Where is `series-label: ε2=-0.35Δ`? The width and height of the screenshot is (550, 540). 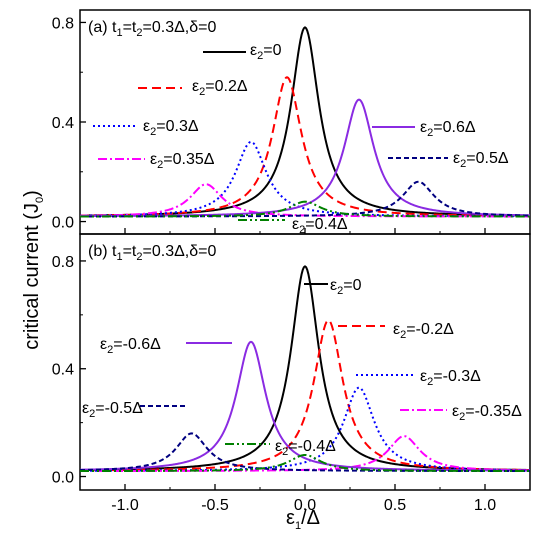
series-label: ε2=-0.35Δ is located at coordinates (487, 413).